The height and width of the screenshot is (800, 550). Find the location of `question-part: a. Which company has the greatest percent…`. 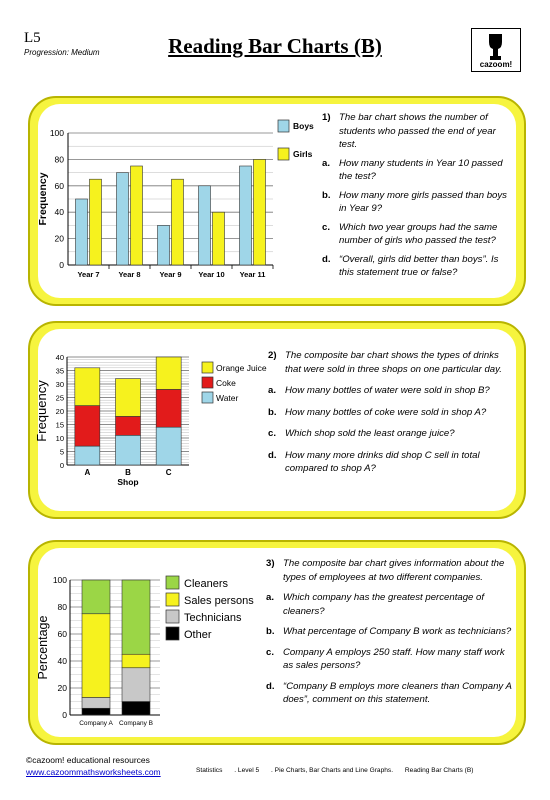

question-part: a. Which company has the greatest percent… is located at coordinates (389, 604).